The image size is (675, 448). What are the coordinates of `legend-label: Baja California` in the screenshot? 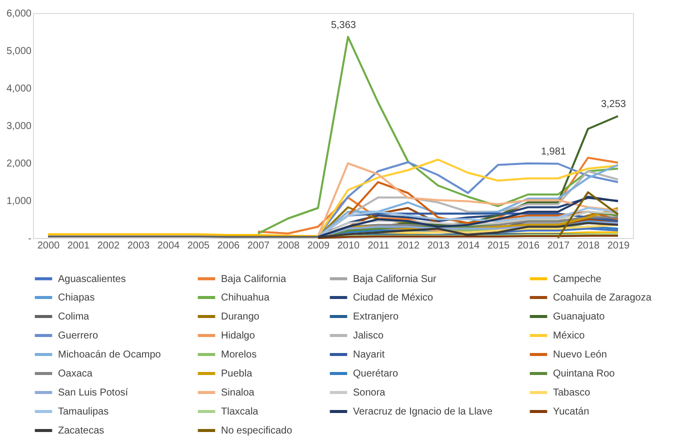 It's located at (253, 279).